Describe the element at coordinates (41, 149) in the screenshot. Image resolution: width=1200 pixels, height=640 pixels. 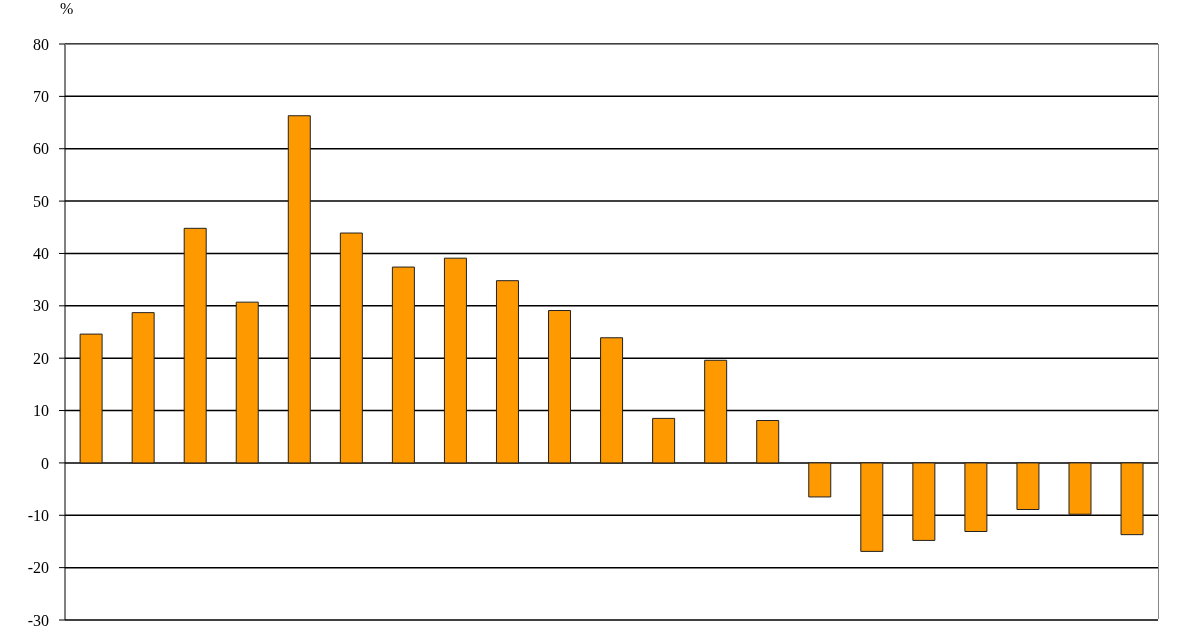
I see `y-tick-label: 60` at that location.